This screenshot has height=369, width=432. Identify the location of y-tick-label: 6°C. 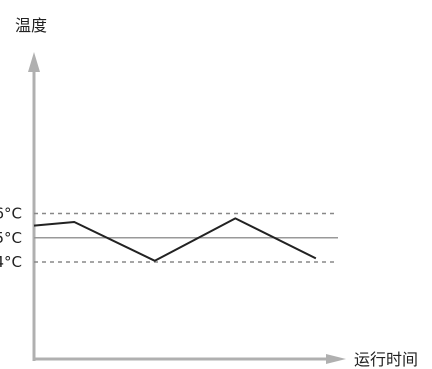
(11, 214).